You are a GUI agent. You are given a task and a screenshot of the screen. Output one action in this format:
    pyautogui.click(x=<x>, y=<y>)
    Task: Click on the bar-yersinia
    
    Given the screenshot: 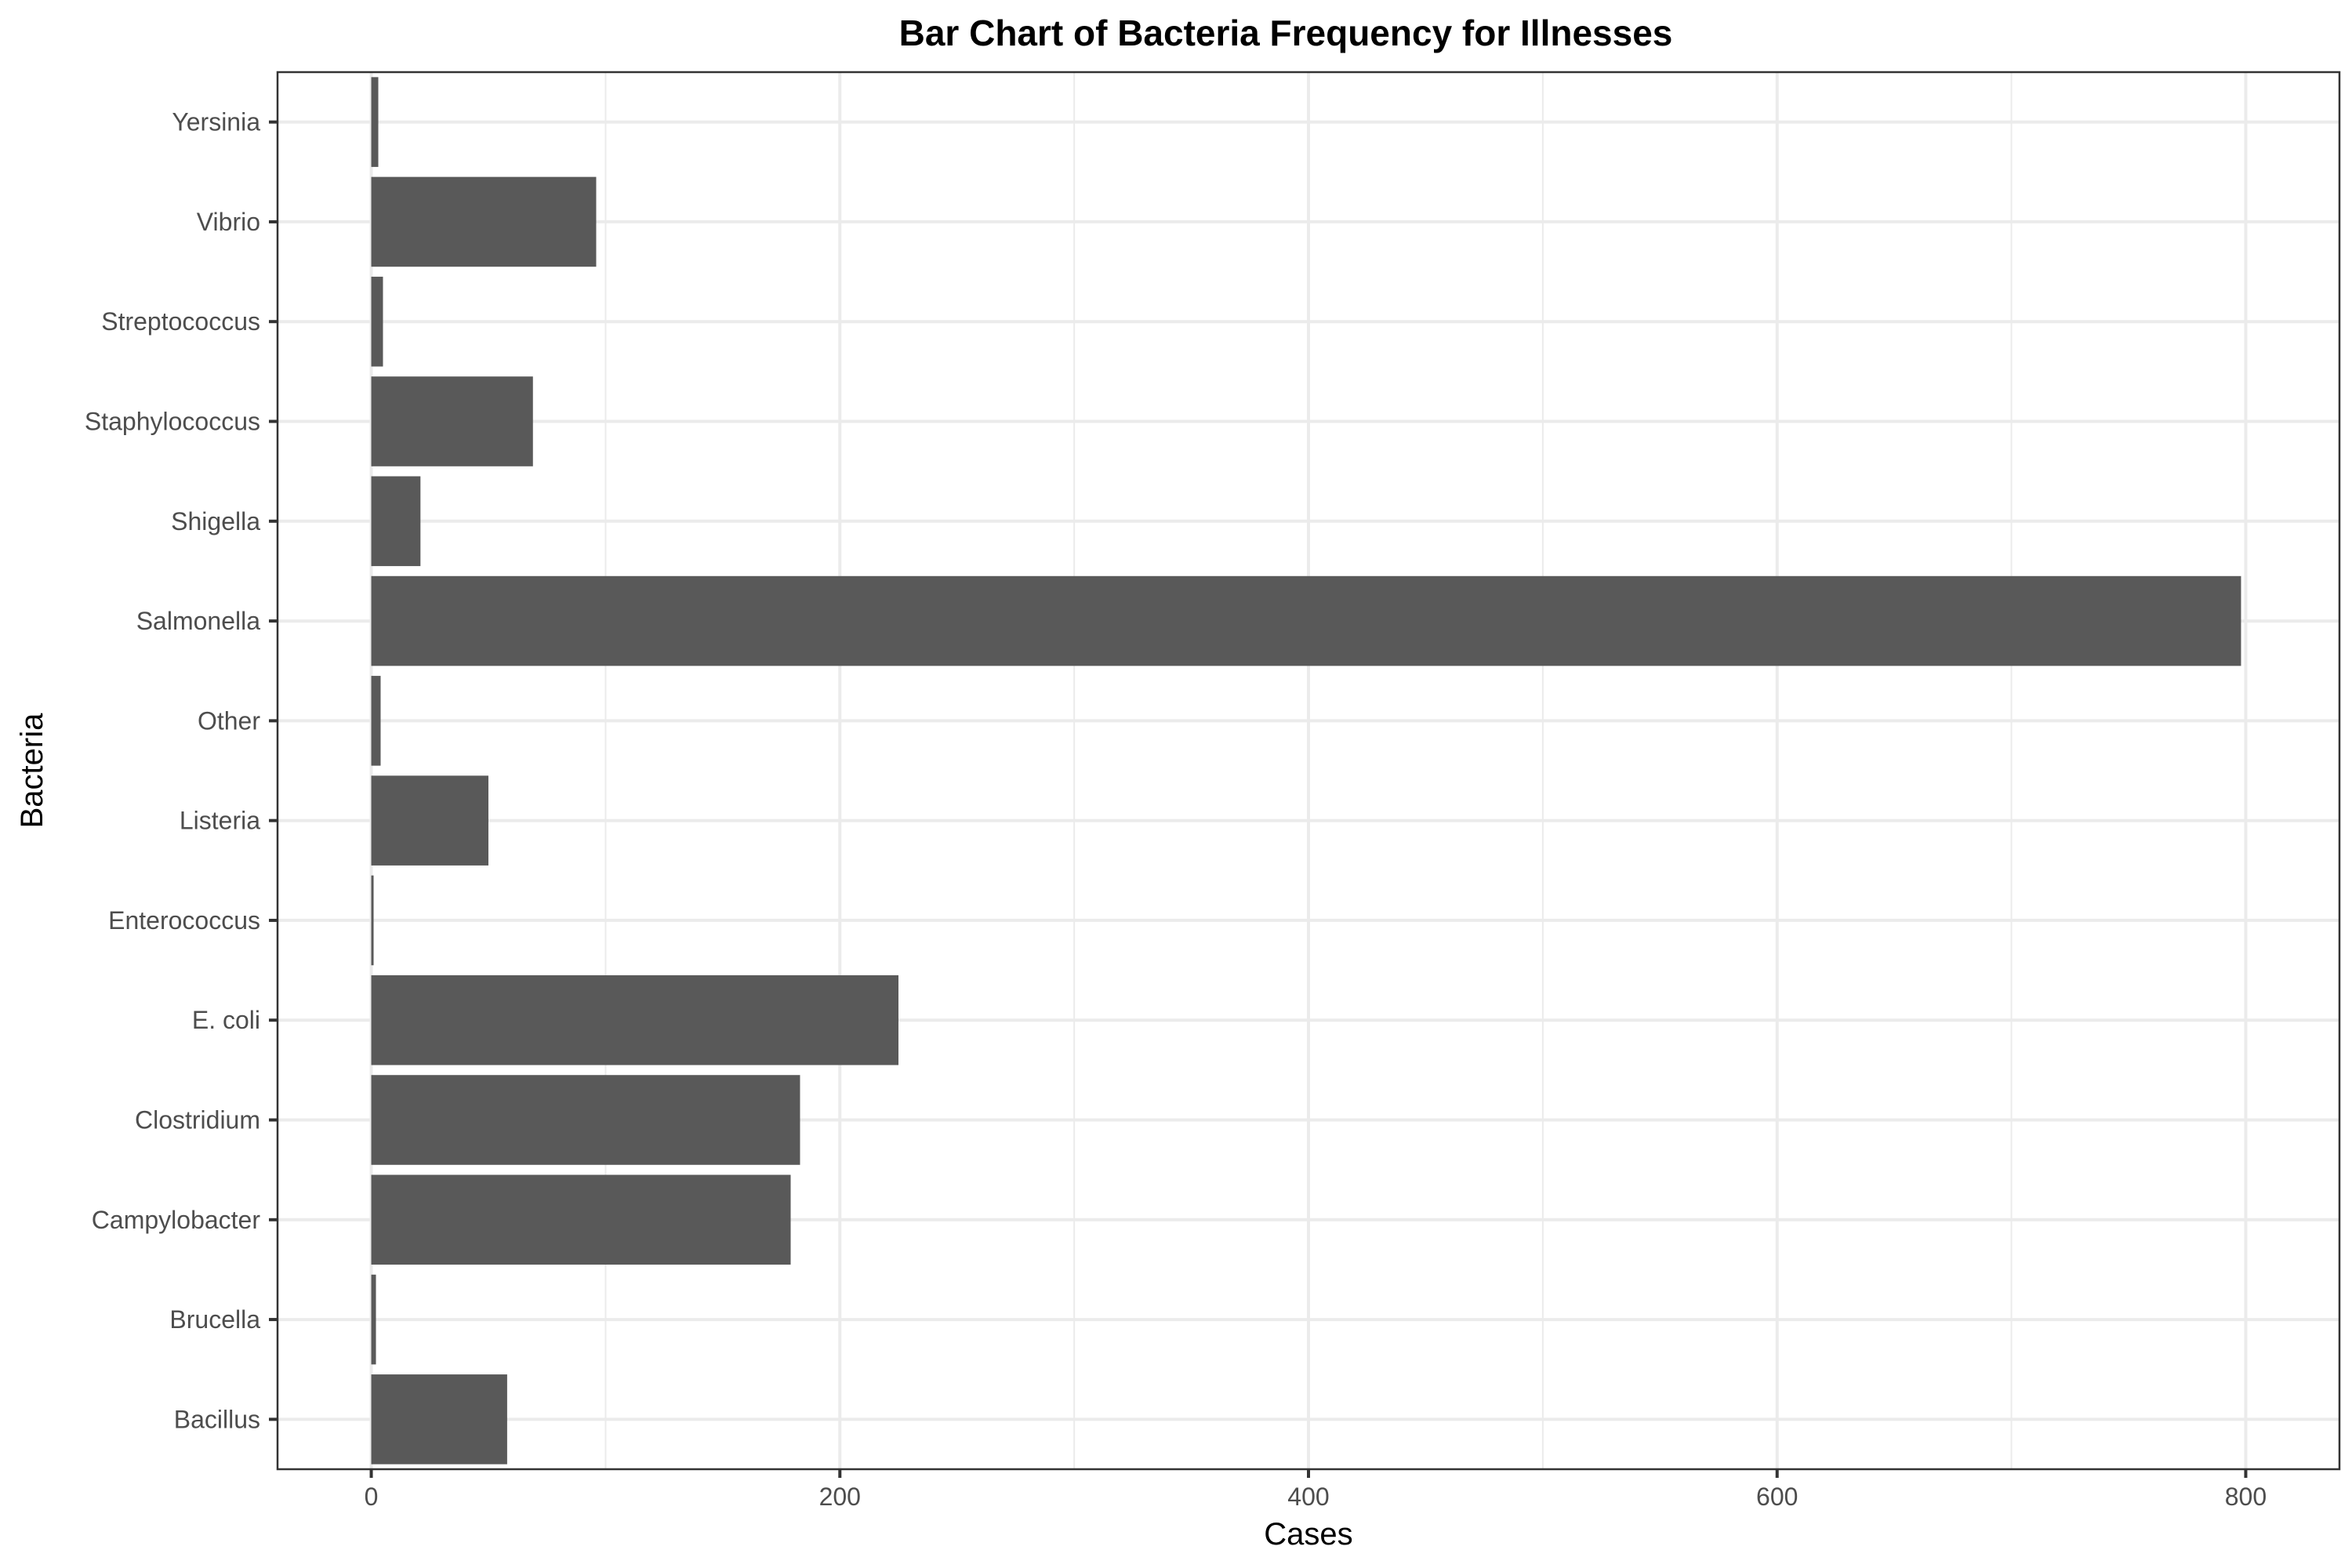 What is the action you would take?
    pyautogui.click(x=375, y=122)
    